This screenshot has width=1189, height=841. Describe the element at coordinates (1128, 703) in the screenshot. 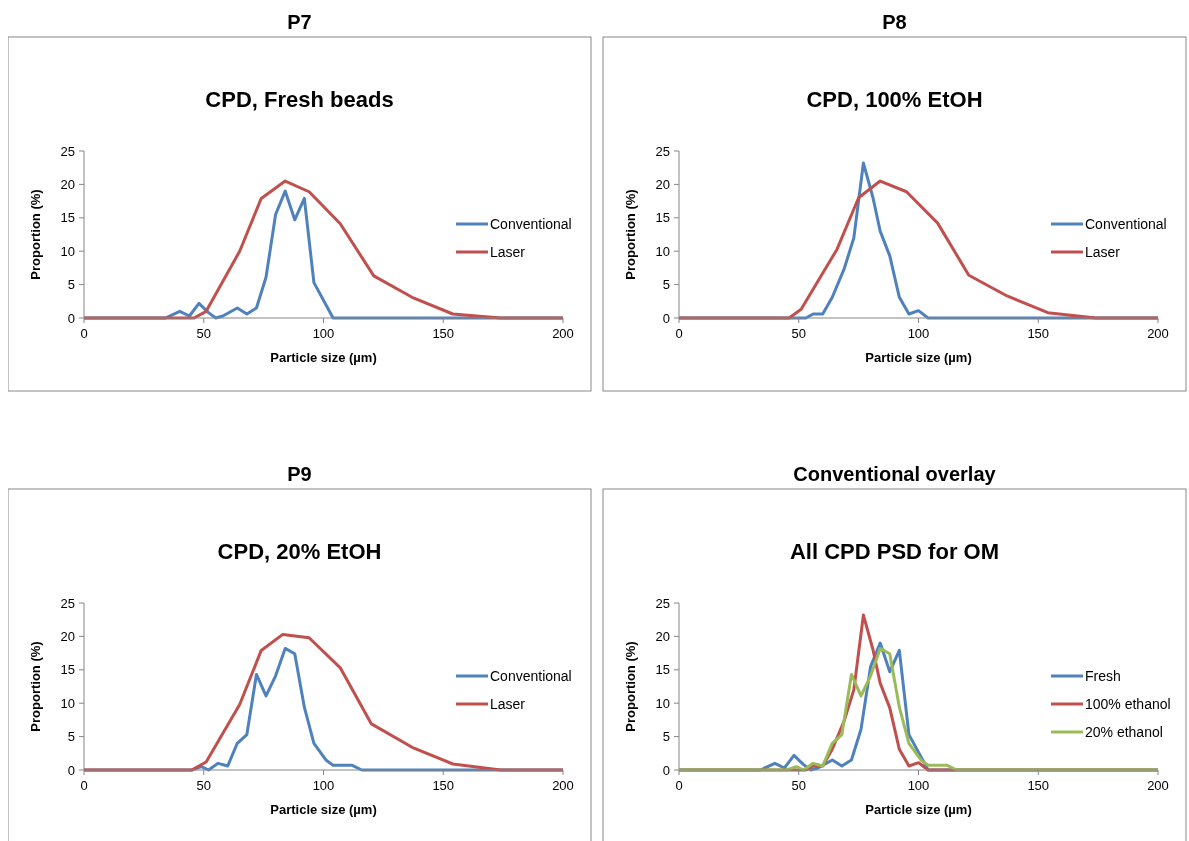

I see `legend-label: 100% ethanol` at that location.